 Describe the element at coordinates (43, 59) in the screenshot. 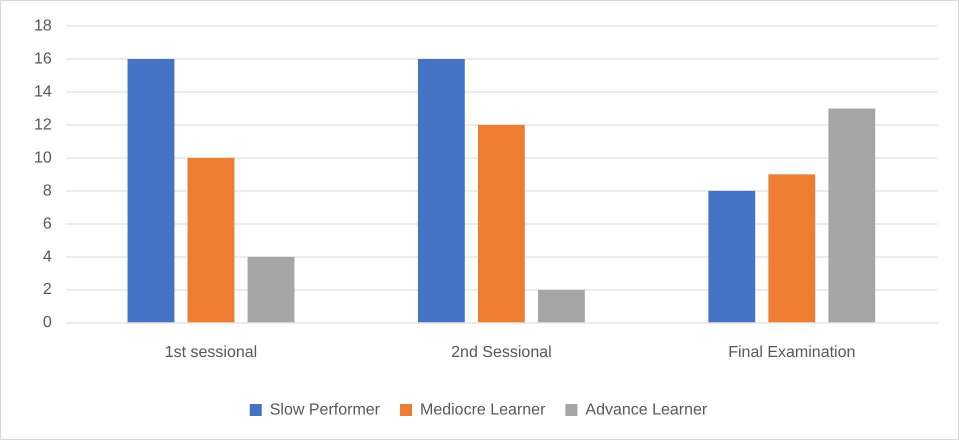

I see `y-tick-label: 16` at that location.